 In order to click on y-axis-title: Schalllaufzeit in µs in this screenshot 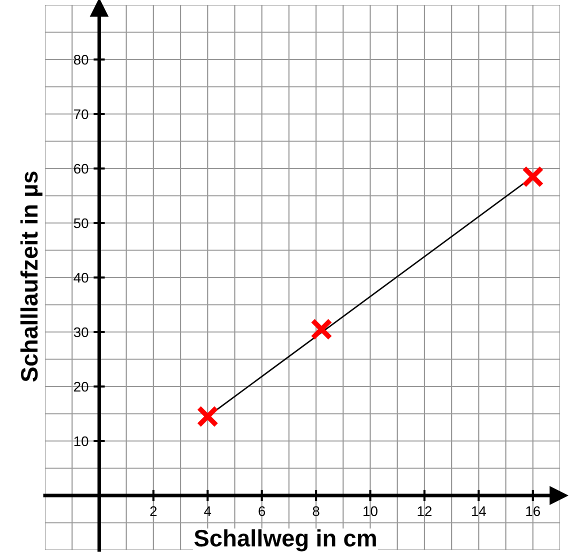, I will do `click(31, 277)`.